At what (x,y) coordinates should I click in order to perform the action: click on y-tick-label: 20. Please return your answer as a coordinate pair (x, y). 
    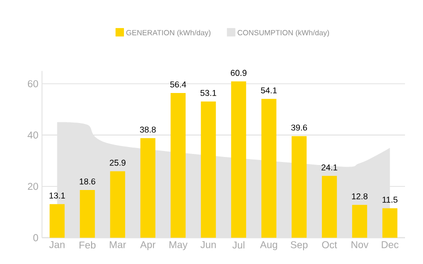
    Looking at the image, I should click on (33, 186).